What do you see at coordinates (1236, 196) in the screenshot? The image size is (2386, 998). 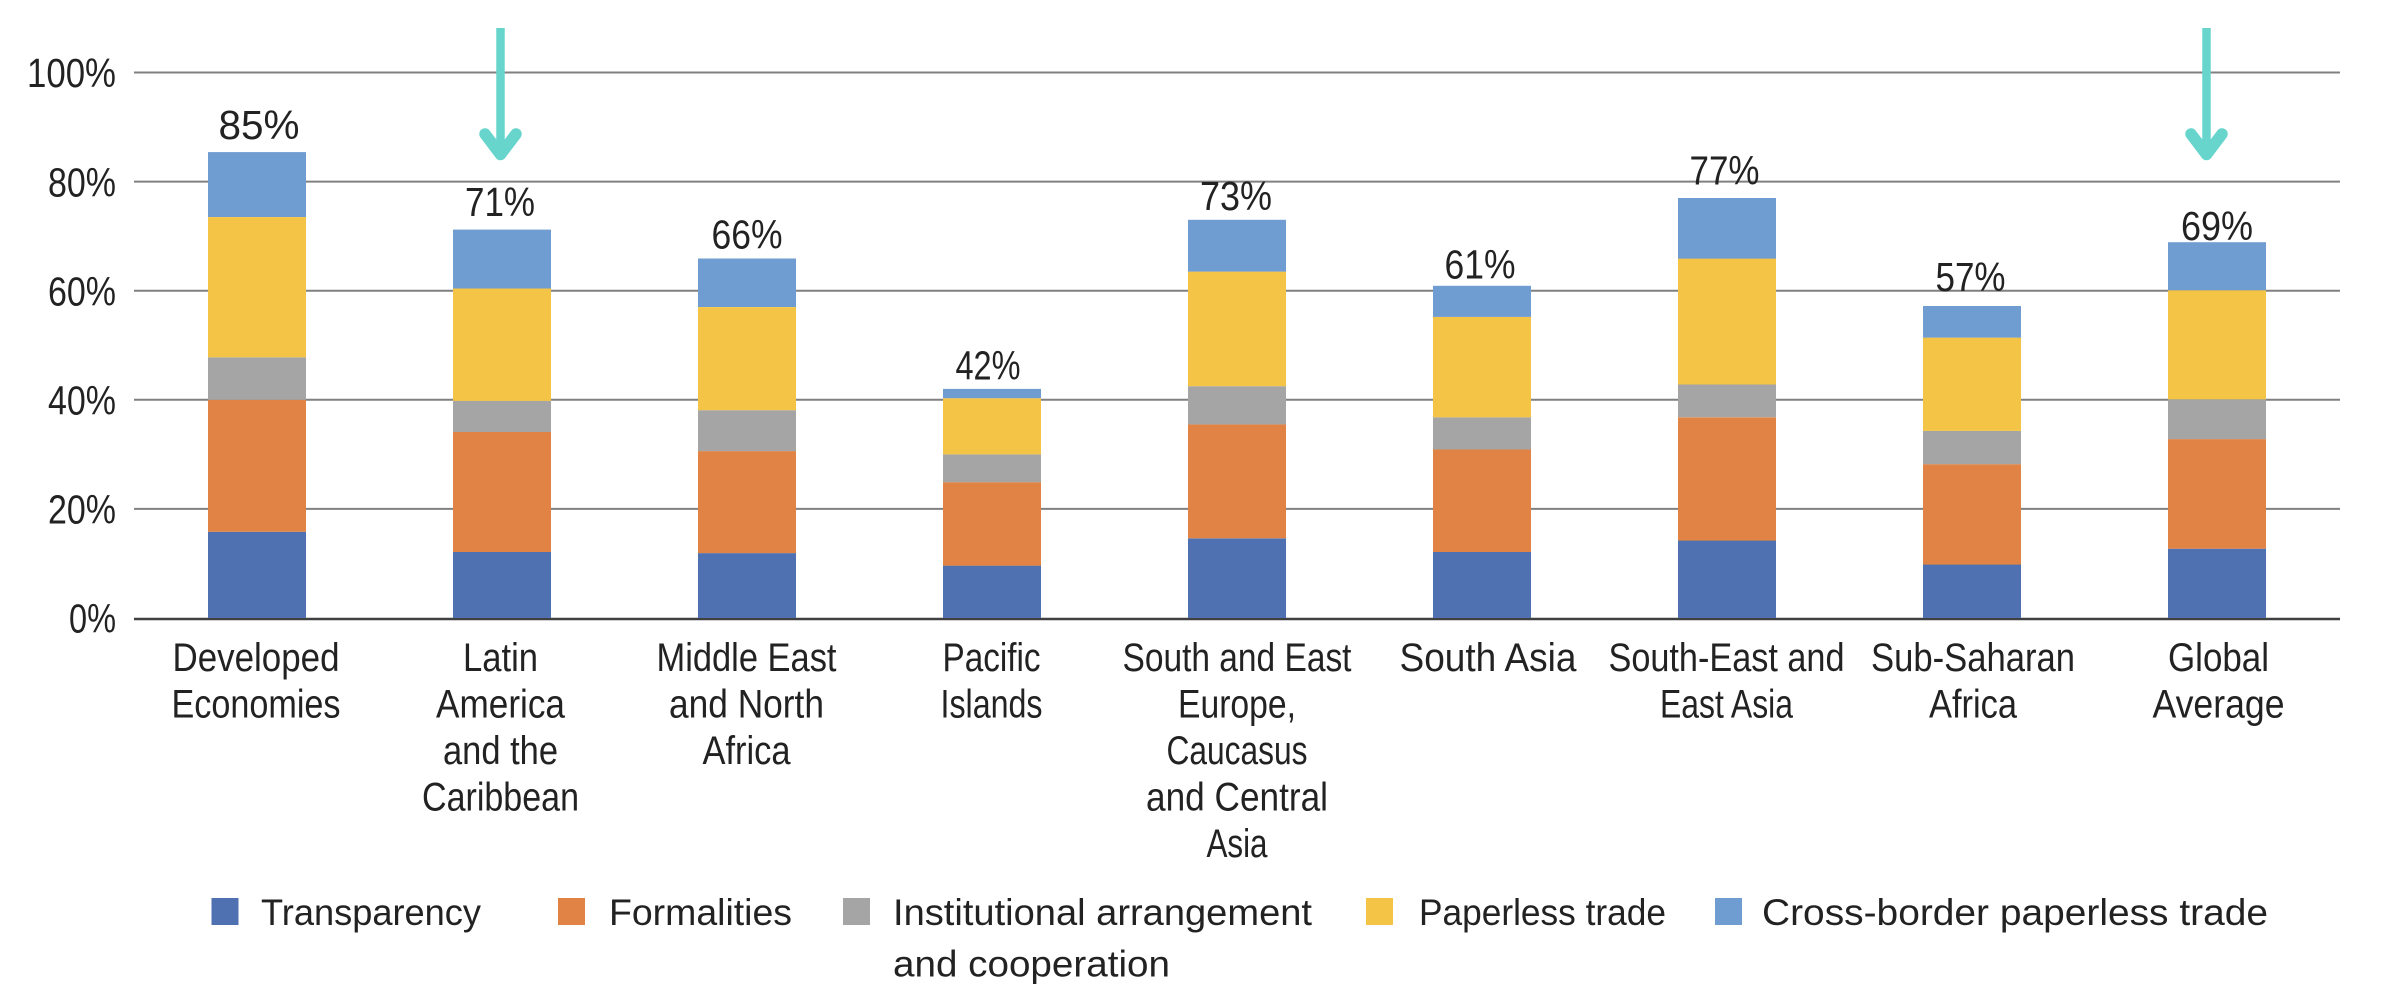 I see `svg-text: 73%` at bounding box center [1236, 196].